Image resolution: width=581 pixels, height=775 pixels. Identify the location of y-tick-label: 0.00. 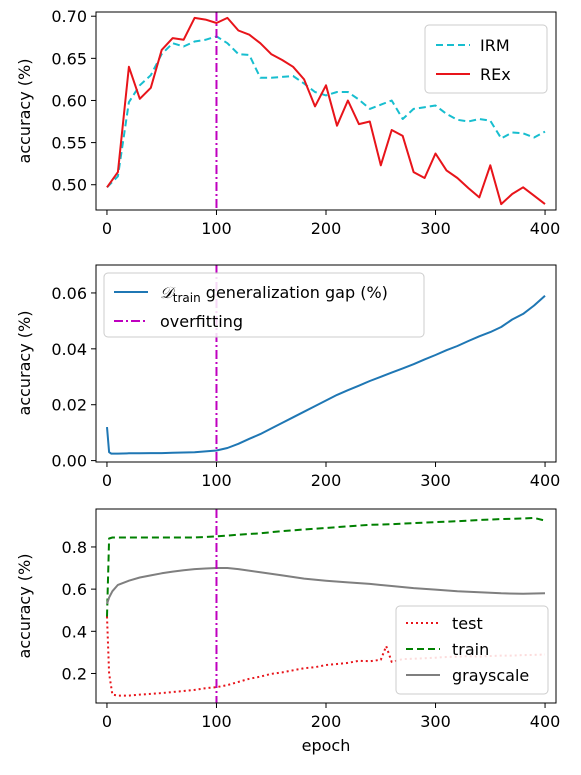
(69, 461).